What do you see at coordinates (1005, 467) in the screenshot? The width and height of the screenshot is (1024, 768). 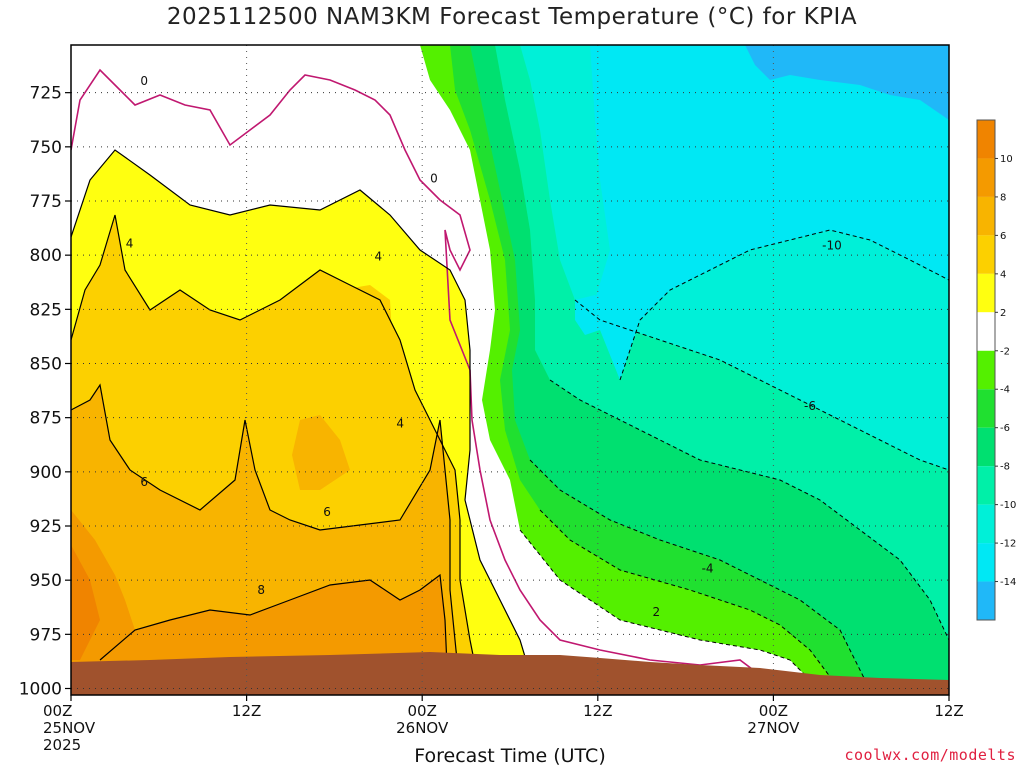 I see `colorbar-label: -8` at bounding box center [1005, 467].